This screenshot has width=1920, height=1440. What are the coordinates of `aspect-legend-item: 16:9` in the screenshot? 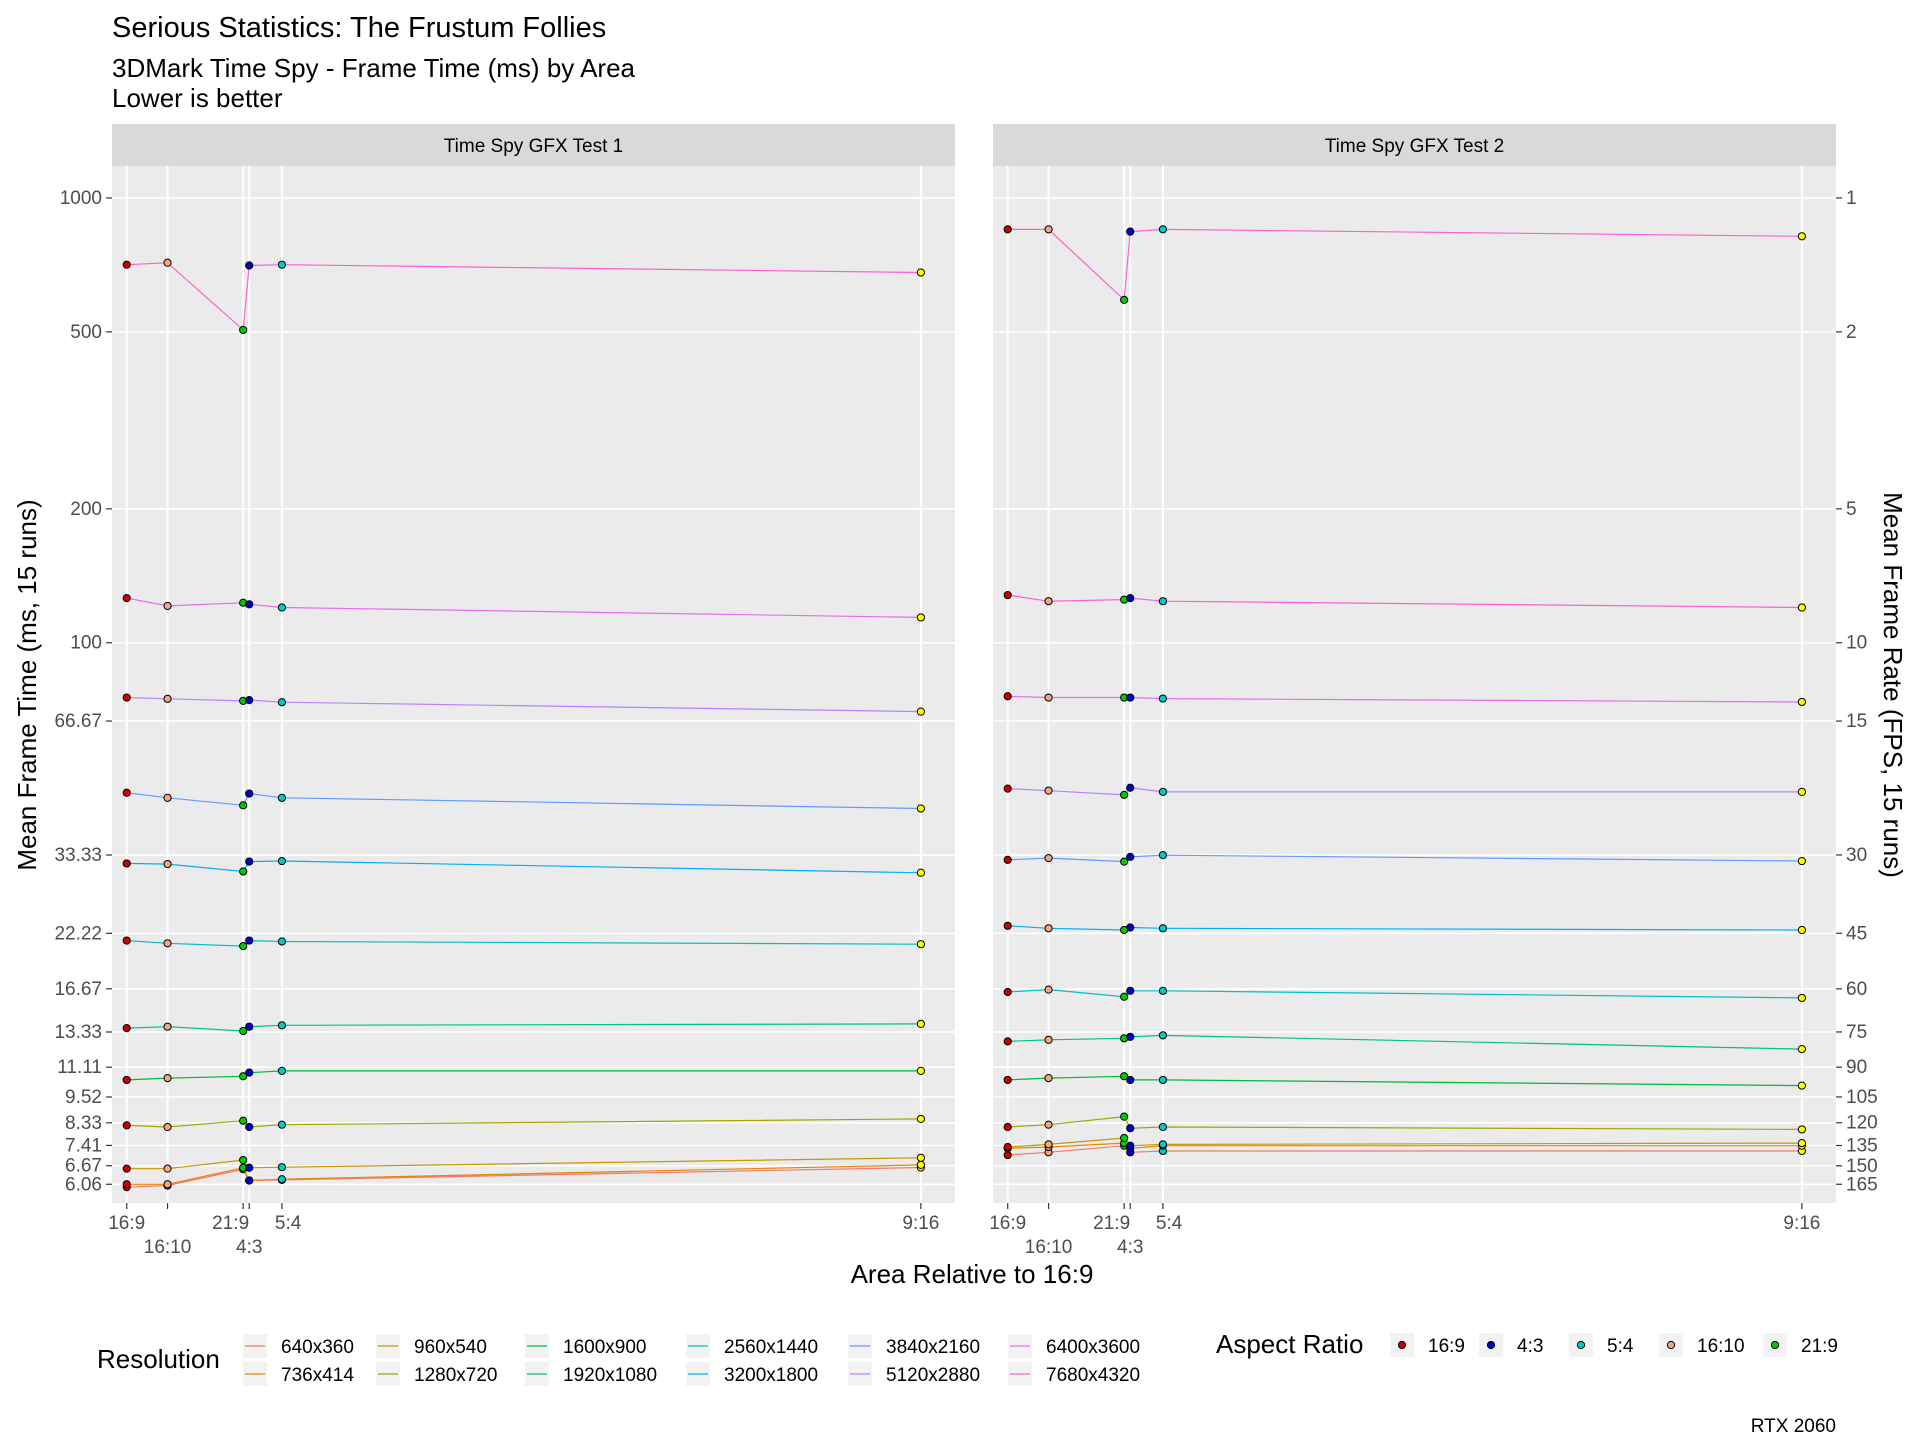 It's located at (1427, 1345).